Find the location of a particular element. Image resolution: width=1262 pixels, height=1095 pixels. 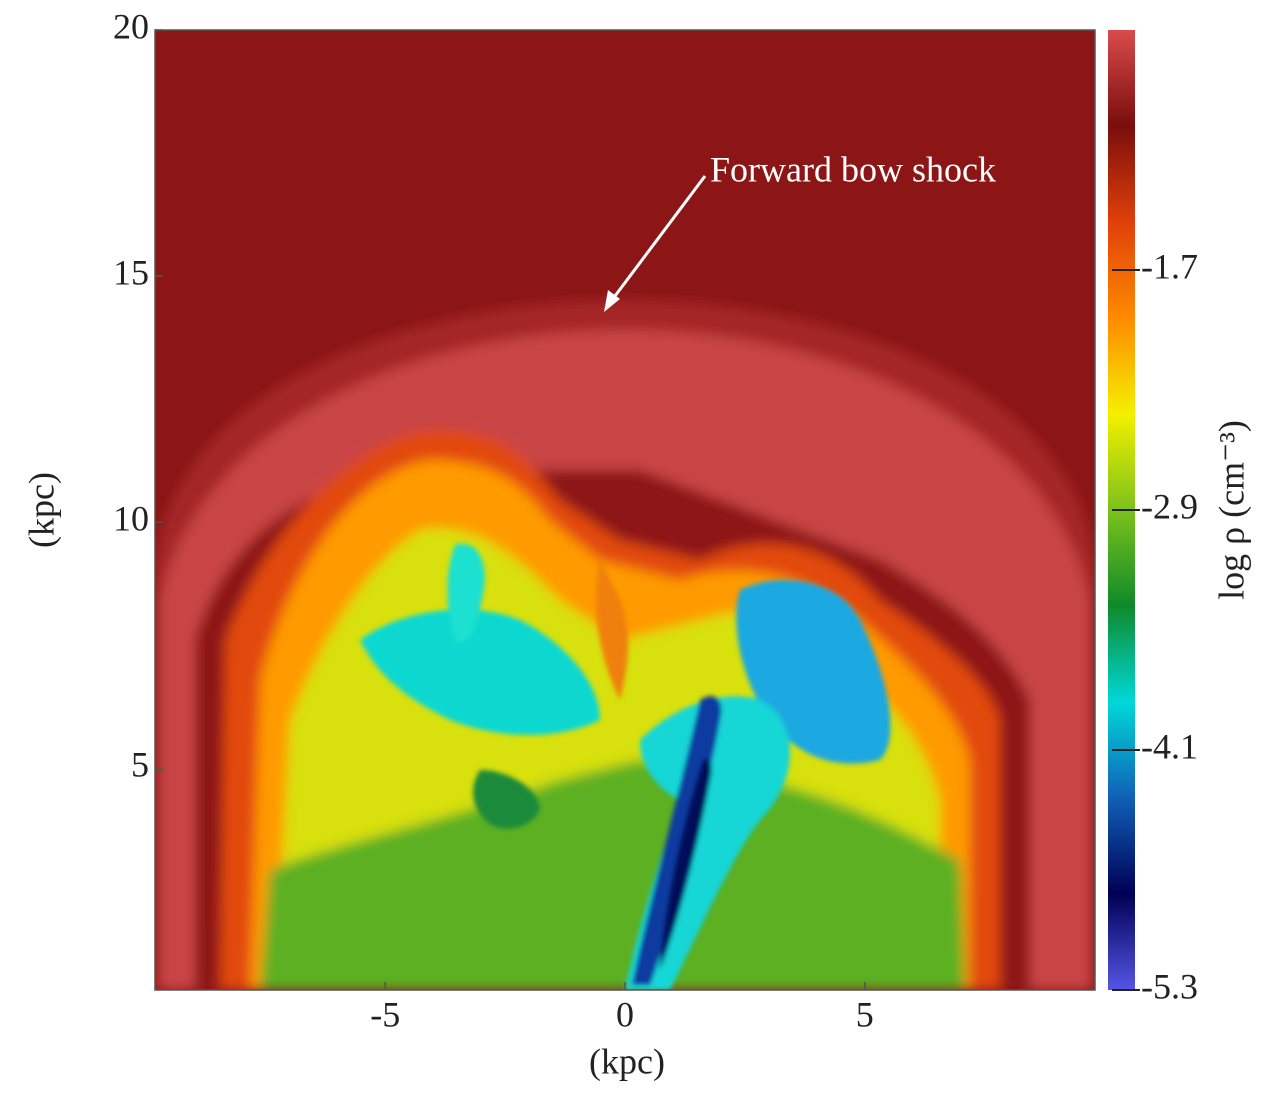

x-tick-label: 5 is located at coordinates (865, 1014).